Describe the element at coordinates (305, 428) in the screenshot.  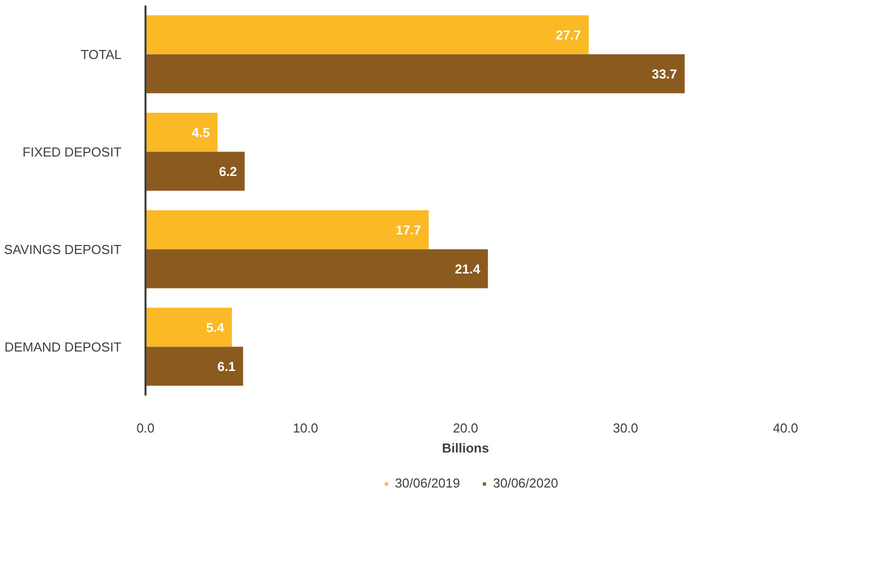
I see `x-tick-label: 10.0` at that location.